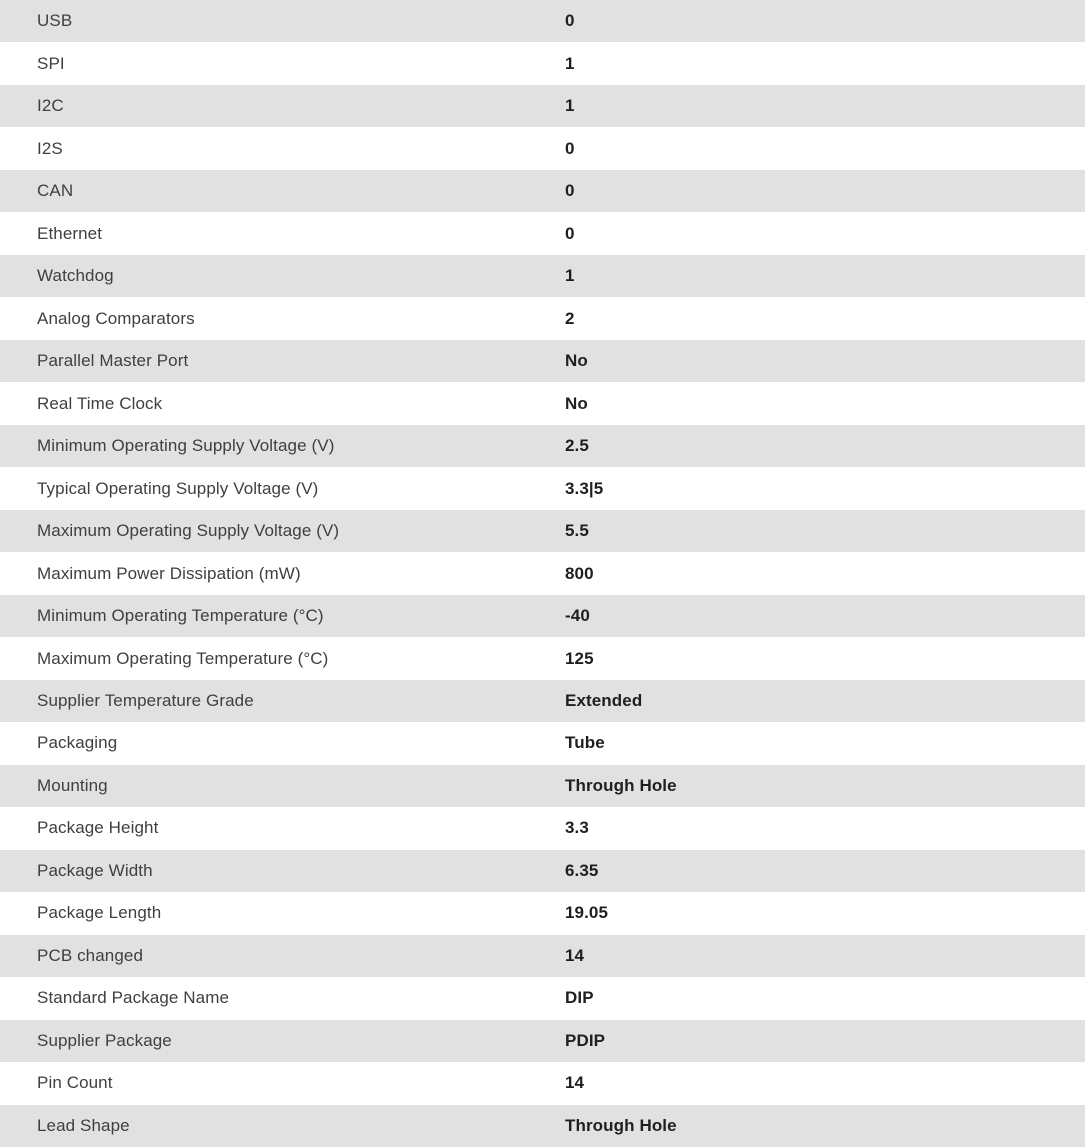 Image resolution: width=1085 pixels, height=1147 pixels. I want to click on spec-row-label: I2S, so click(50, 148).